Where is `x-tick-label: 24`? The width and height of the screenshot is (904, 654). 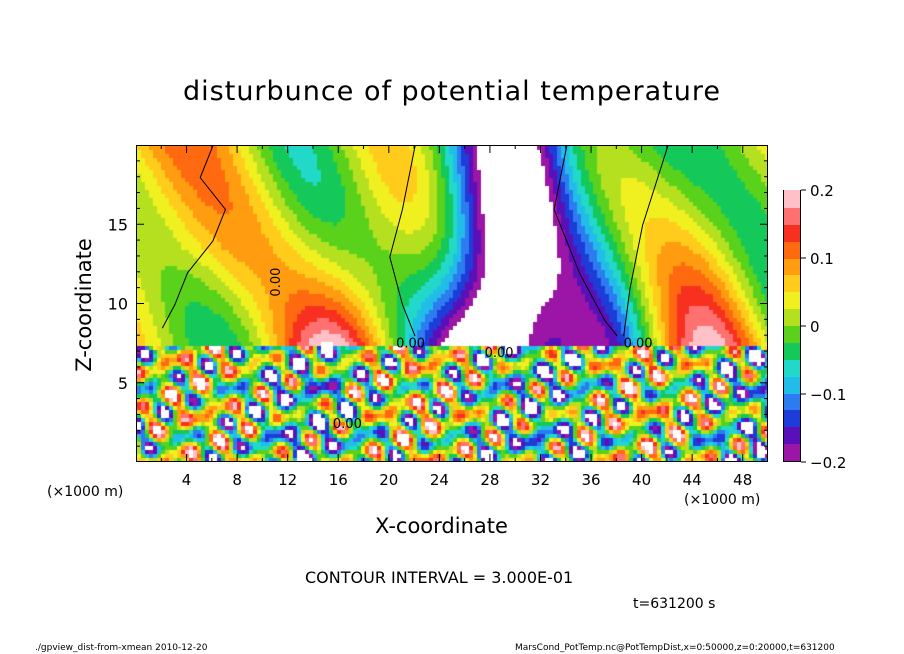
x-tick-label: 24 is located at coordinates (439, 480).